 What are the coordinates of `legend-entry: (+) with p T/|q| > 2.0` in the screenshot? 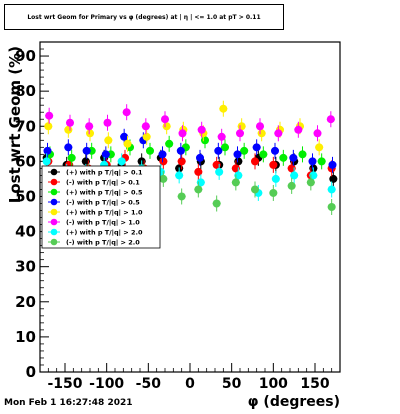 It's located at (104, 233).